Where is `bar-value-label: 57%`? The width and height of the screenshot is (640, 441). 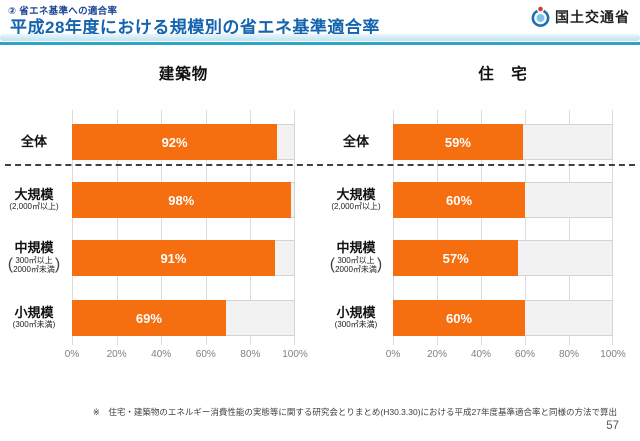
bar-value-label: 57% is located at coordinates (455, 258).